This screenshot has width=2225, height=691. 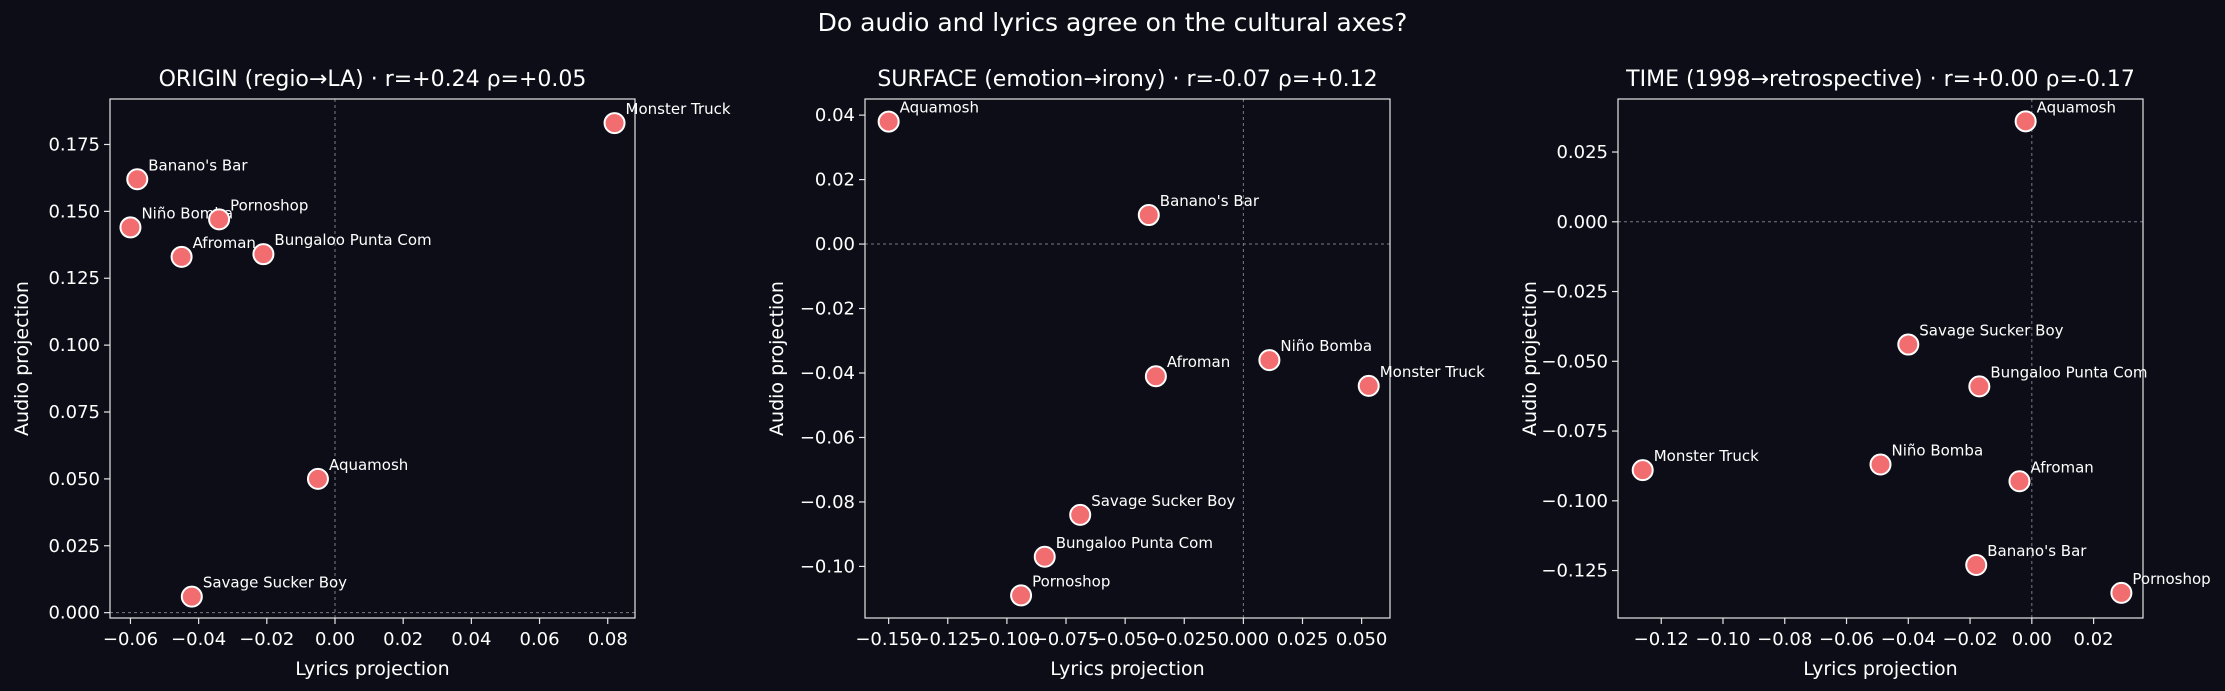 What do you see at coordinates (835, 115) in the screenshot?
I see `y-tick-label: 0.04` at bounding box center [835, 115].